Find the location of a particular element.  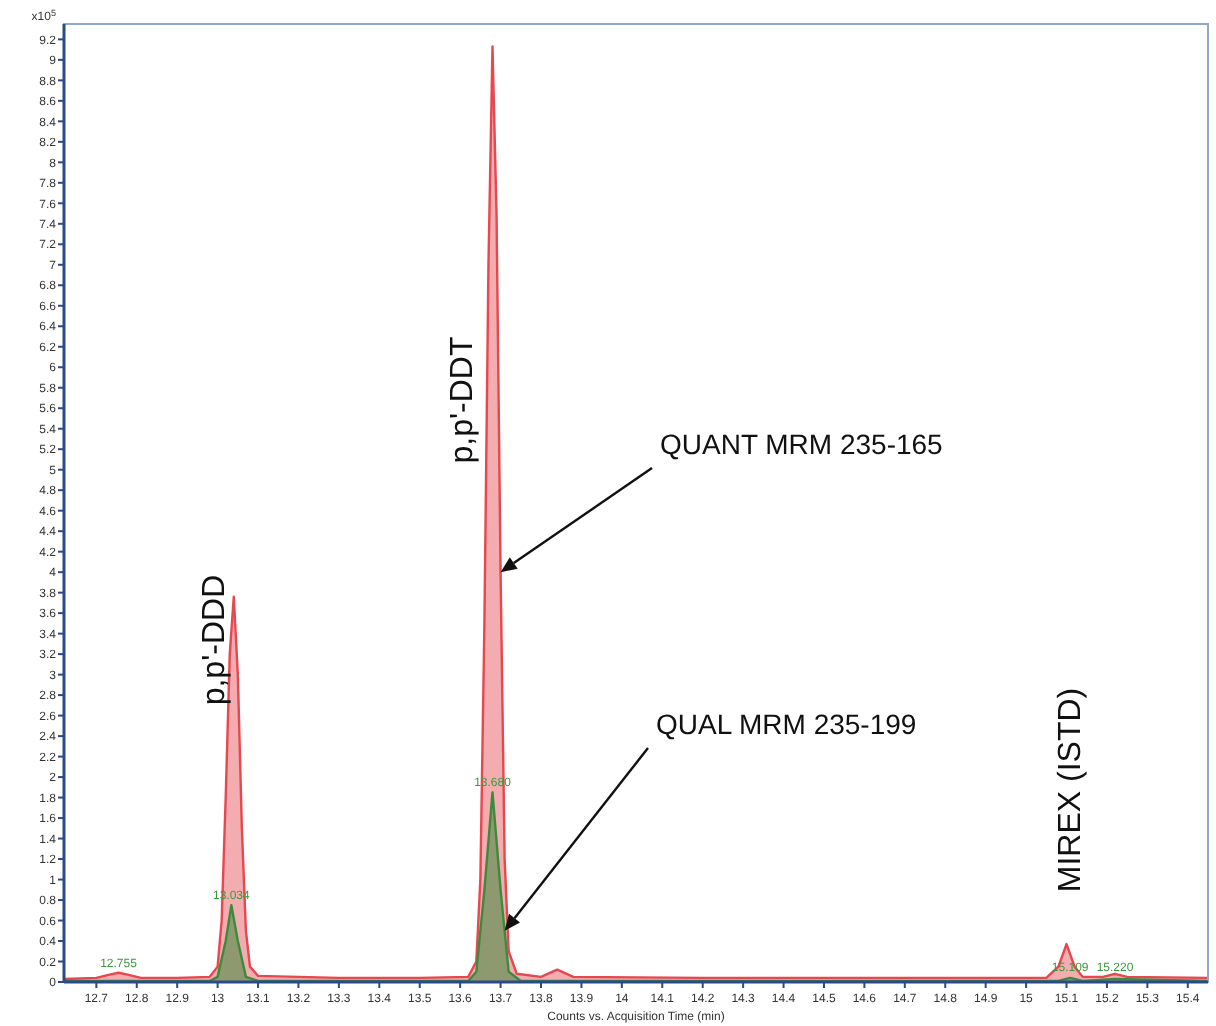

annotation: p,p'-DDD is located at coordinates (215, 640).